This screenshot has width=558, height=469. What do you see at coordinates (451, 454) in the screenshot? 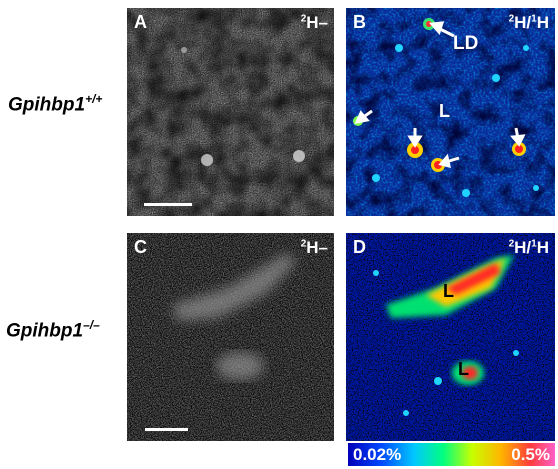
I see `color-scale-bar: 0.02% 0.5%` at bounding box center [451, 454].